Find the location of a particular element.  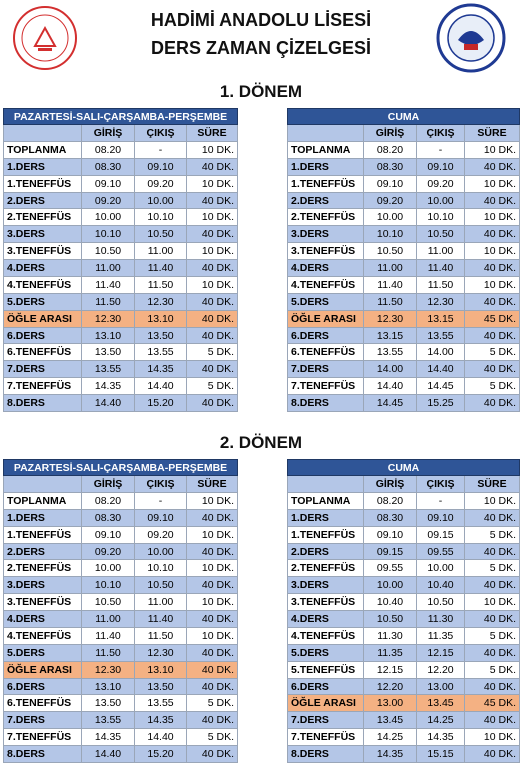

period-title: 2. DÖNEM is located at coordinates (261, 442).